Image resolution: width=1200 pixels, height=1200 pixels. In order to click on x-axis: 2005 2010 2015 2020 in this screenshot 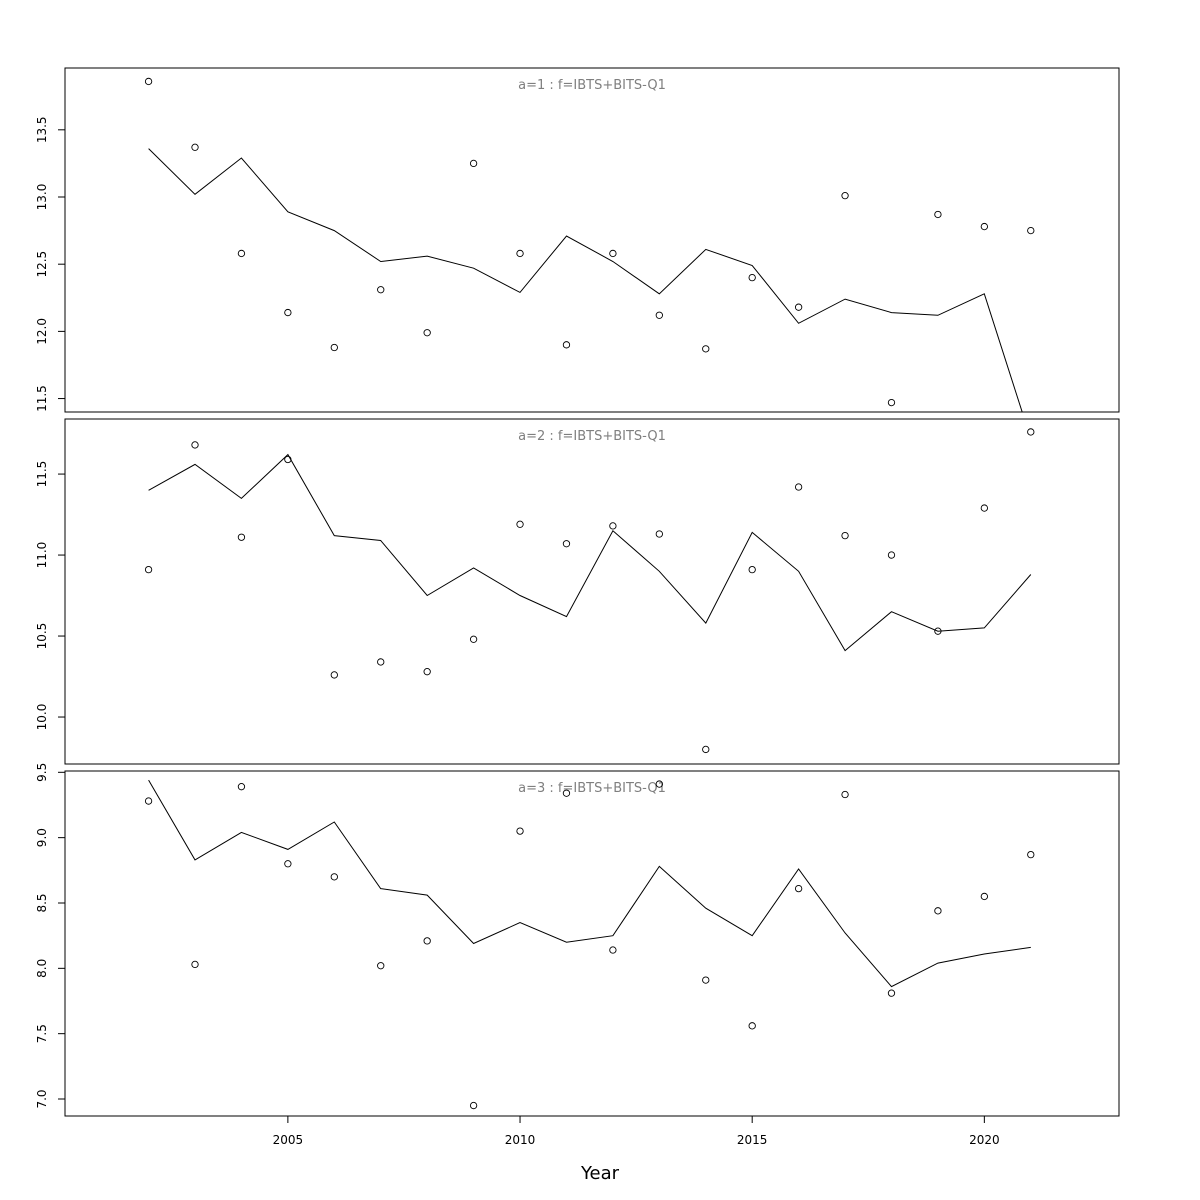, I will do `click(636, 1131)`.